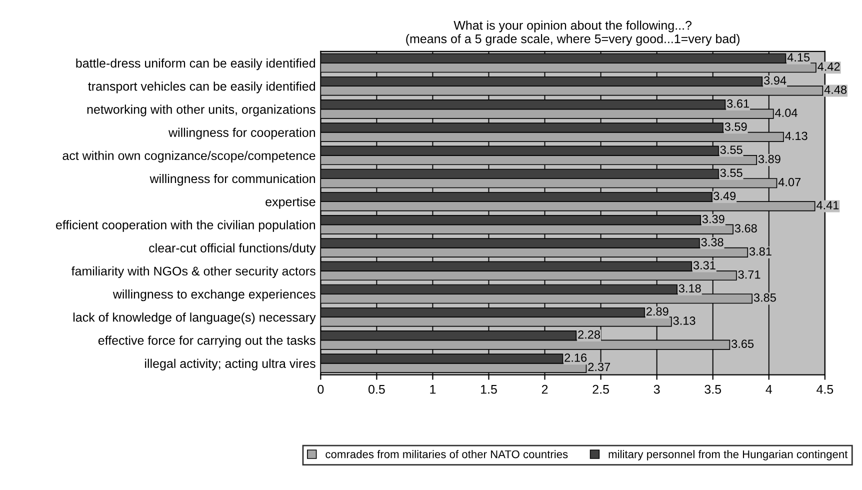 This screenshot has height=490, width=862. Describe the element at coordinates (735, 126) in the screenshot. I see `data-label: 3.59` at that location.